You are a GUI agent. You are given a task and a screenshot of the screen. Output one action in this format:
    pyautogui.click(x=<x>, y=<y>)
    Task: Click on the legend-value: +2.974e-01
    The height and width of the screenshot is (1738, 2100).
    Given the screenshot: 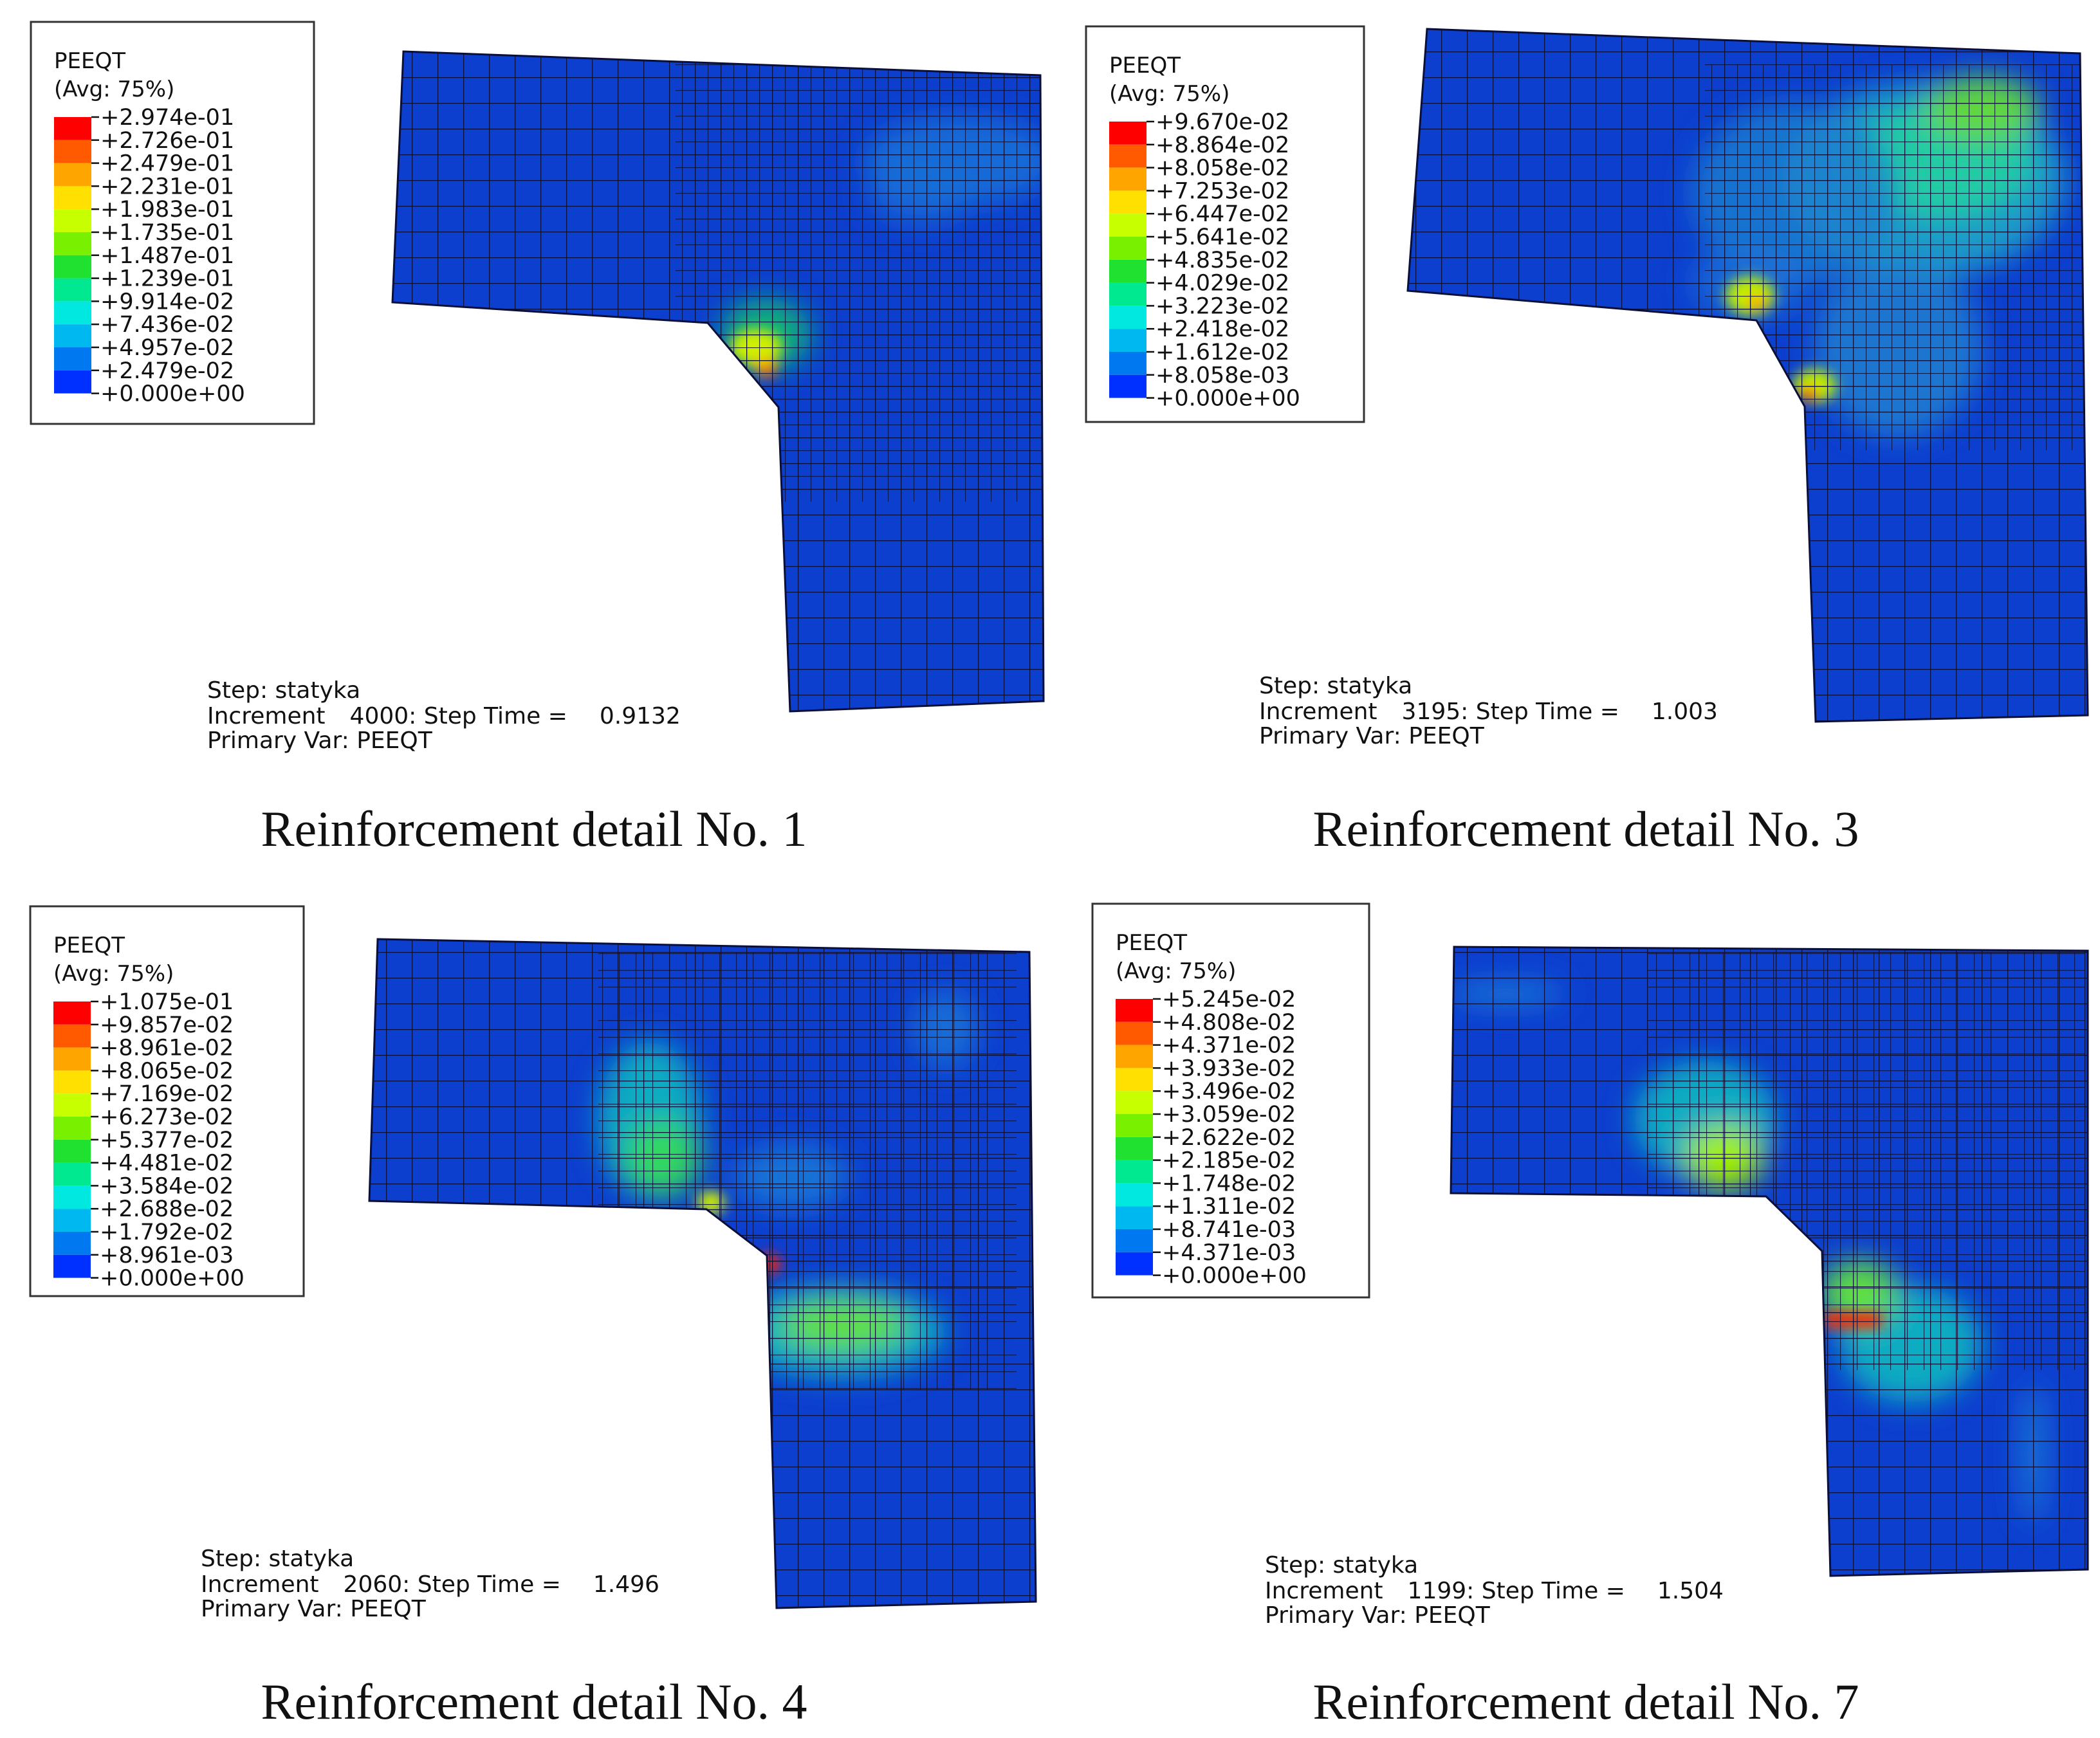 What is the action you would take?
    pyautogui.click(x=167, y=118)
    